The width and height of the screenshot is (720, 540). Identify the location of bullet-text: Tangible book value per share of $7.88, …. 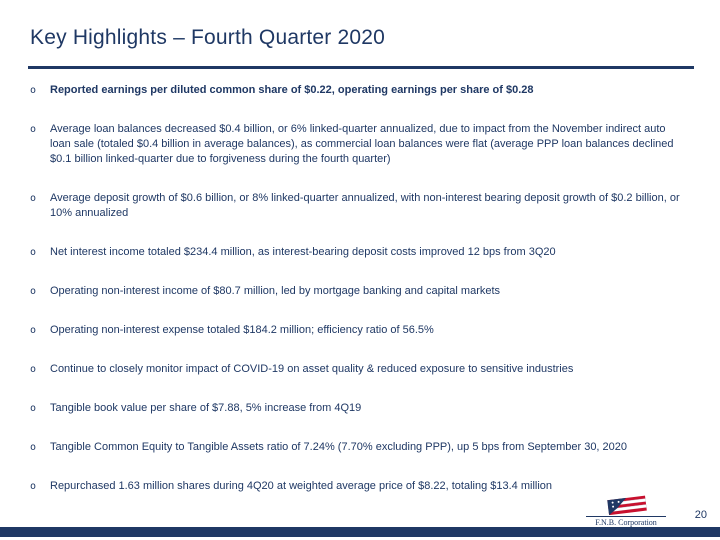
(206, 408).